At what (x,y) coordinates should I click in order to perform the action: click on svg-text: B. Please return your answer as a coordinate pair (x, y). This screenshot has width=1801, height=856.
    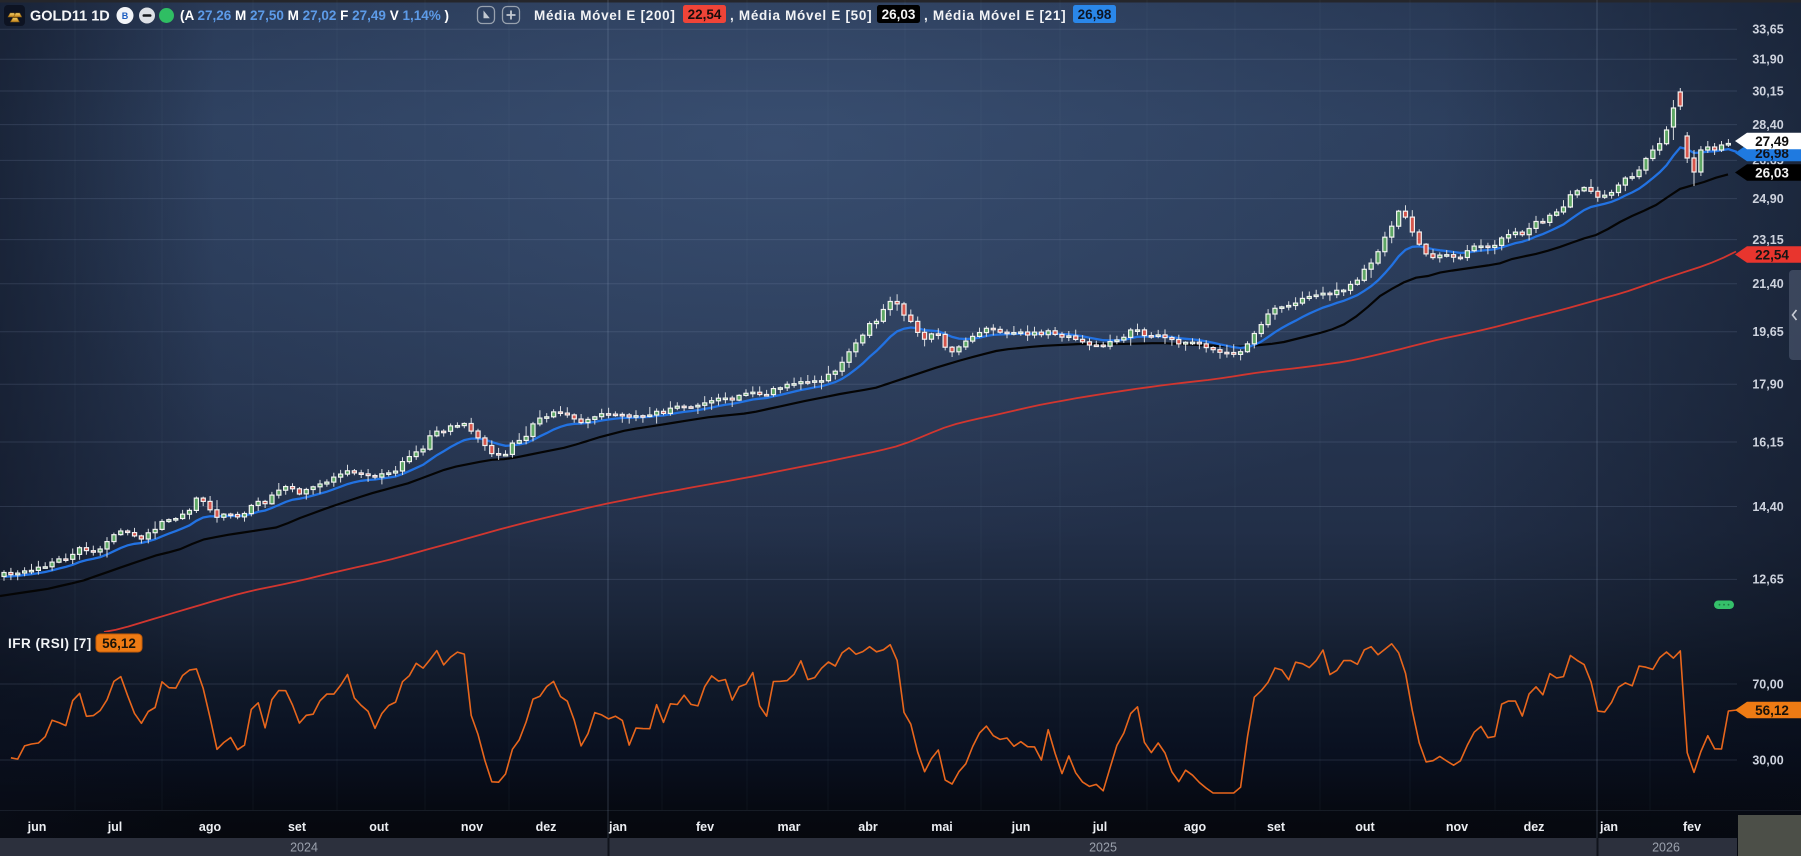
    Looking at the image, I should click on (125, 16).